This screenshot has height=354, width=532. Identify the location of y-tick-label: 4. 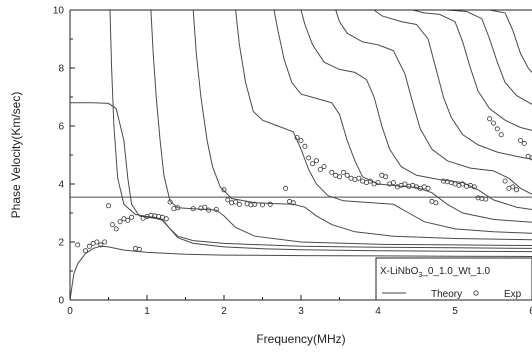
(61, 185).